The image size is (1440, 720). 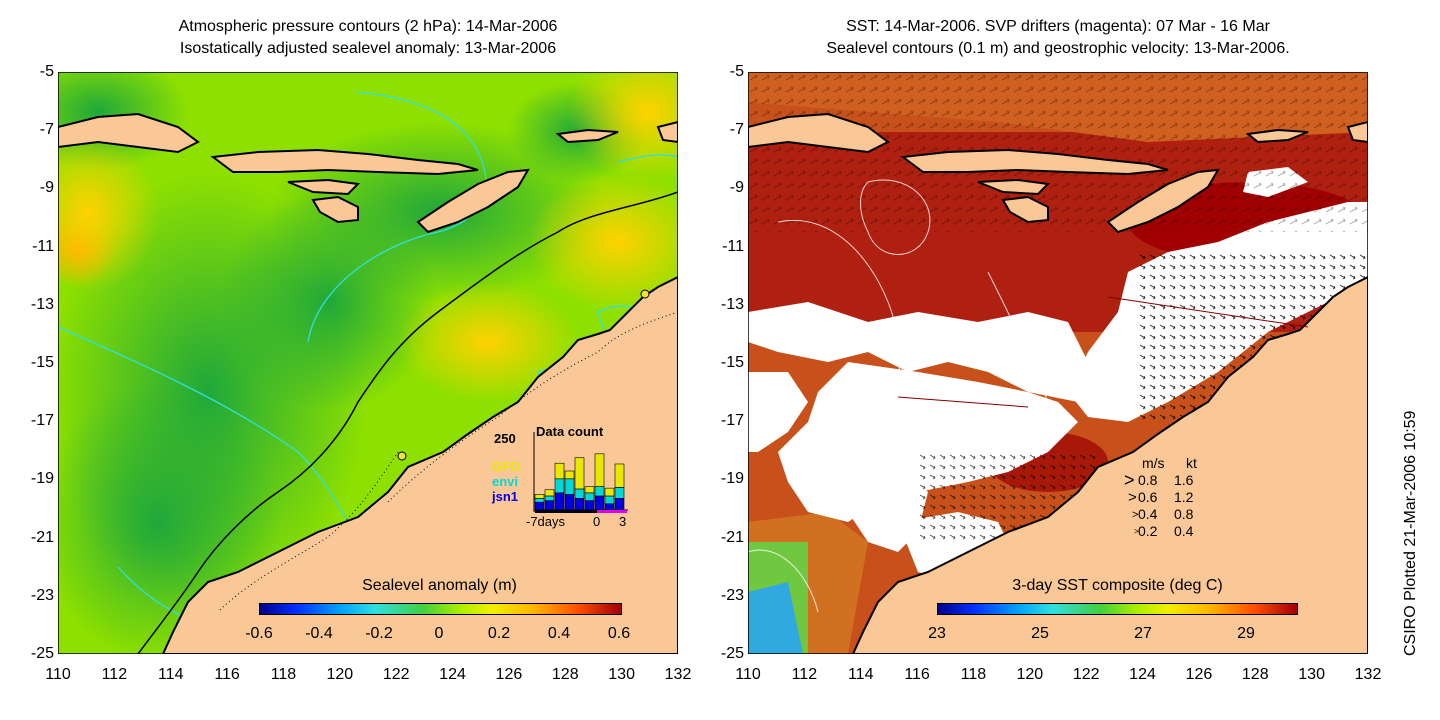 What do you see at coordinates (42, 362) in the screenshot?
I see `left-y-tick-5: -15` at bounding box center [42, 362].